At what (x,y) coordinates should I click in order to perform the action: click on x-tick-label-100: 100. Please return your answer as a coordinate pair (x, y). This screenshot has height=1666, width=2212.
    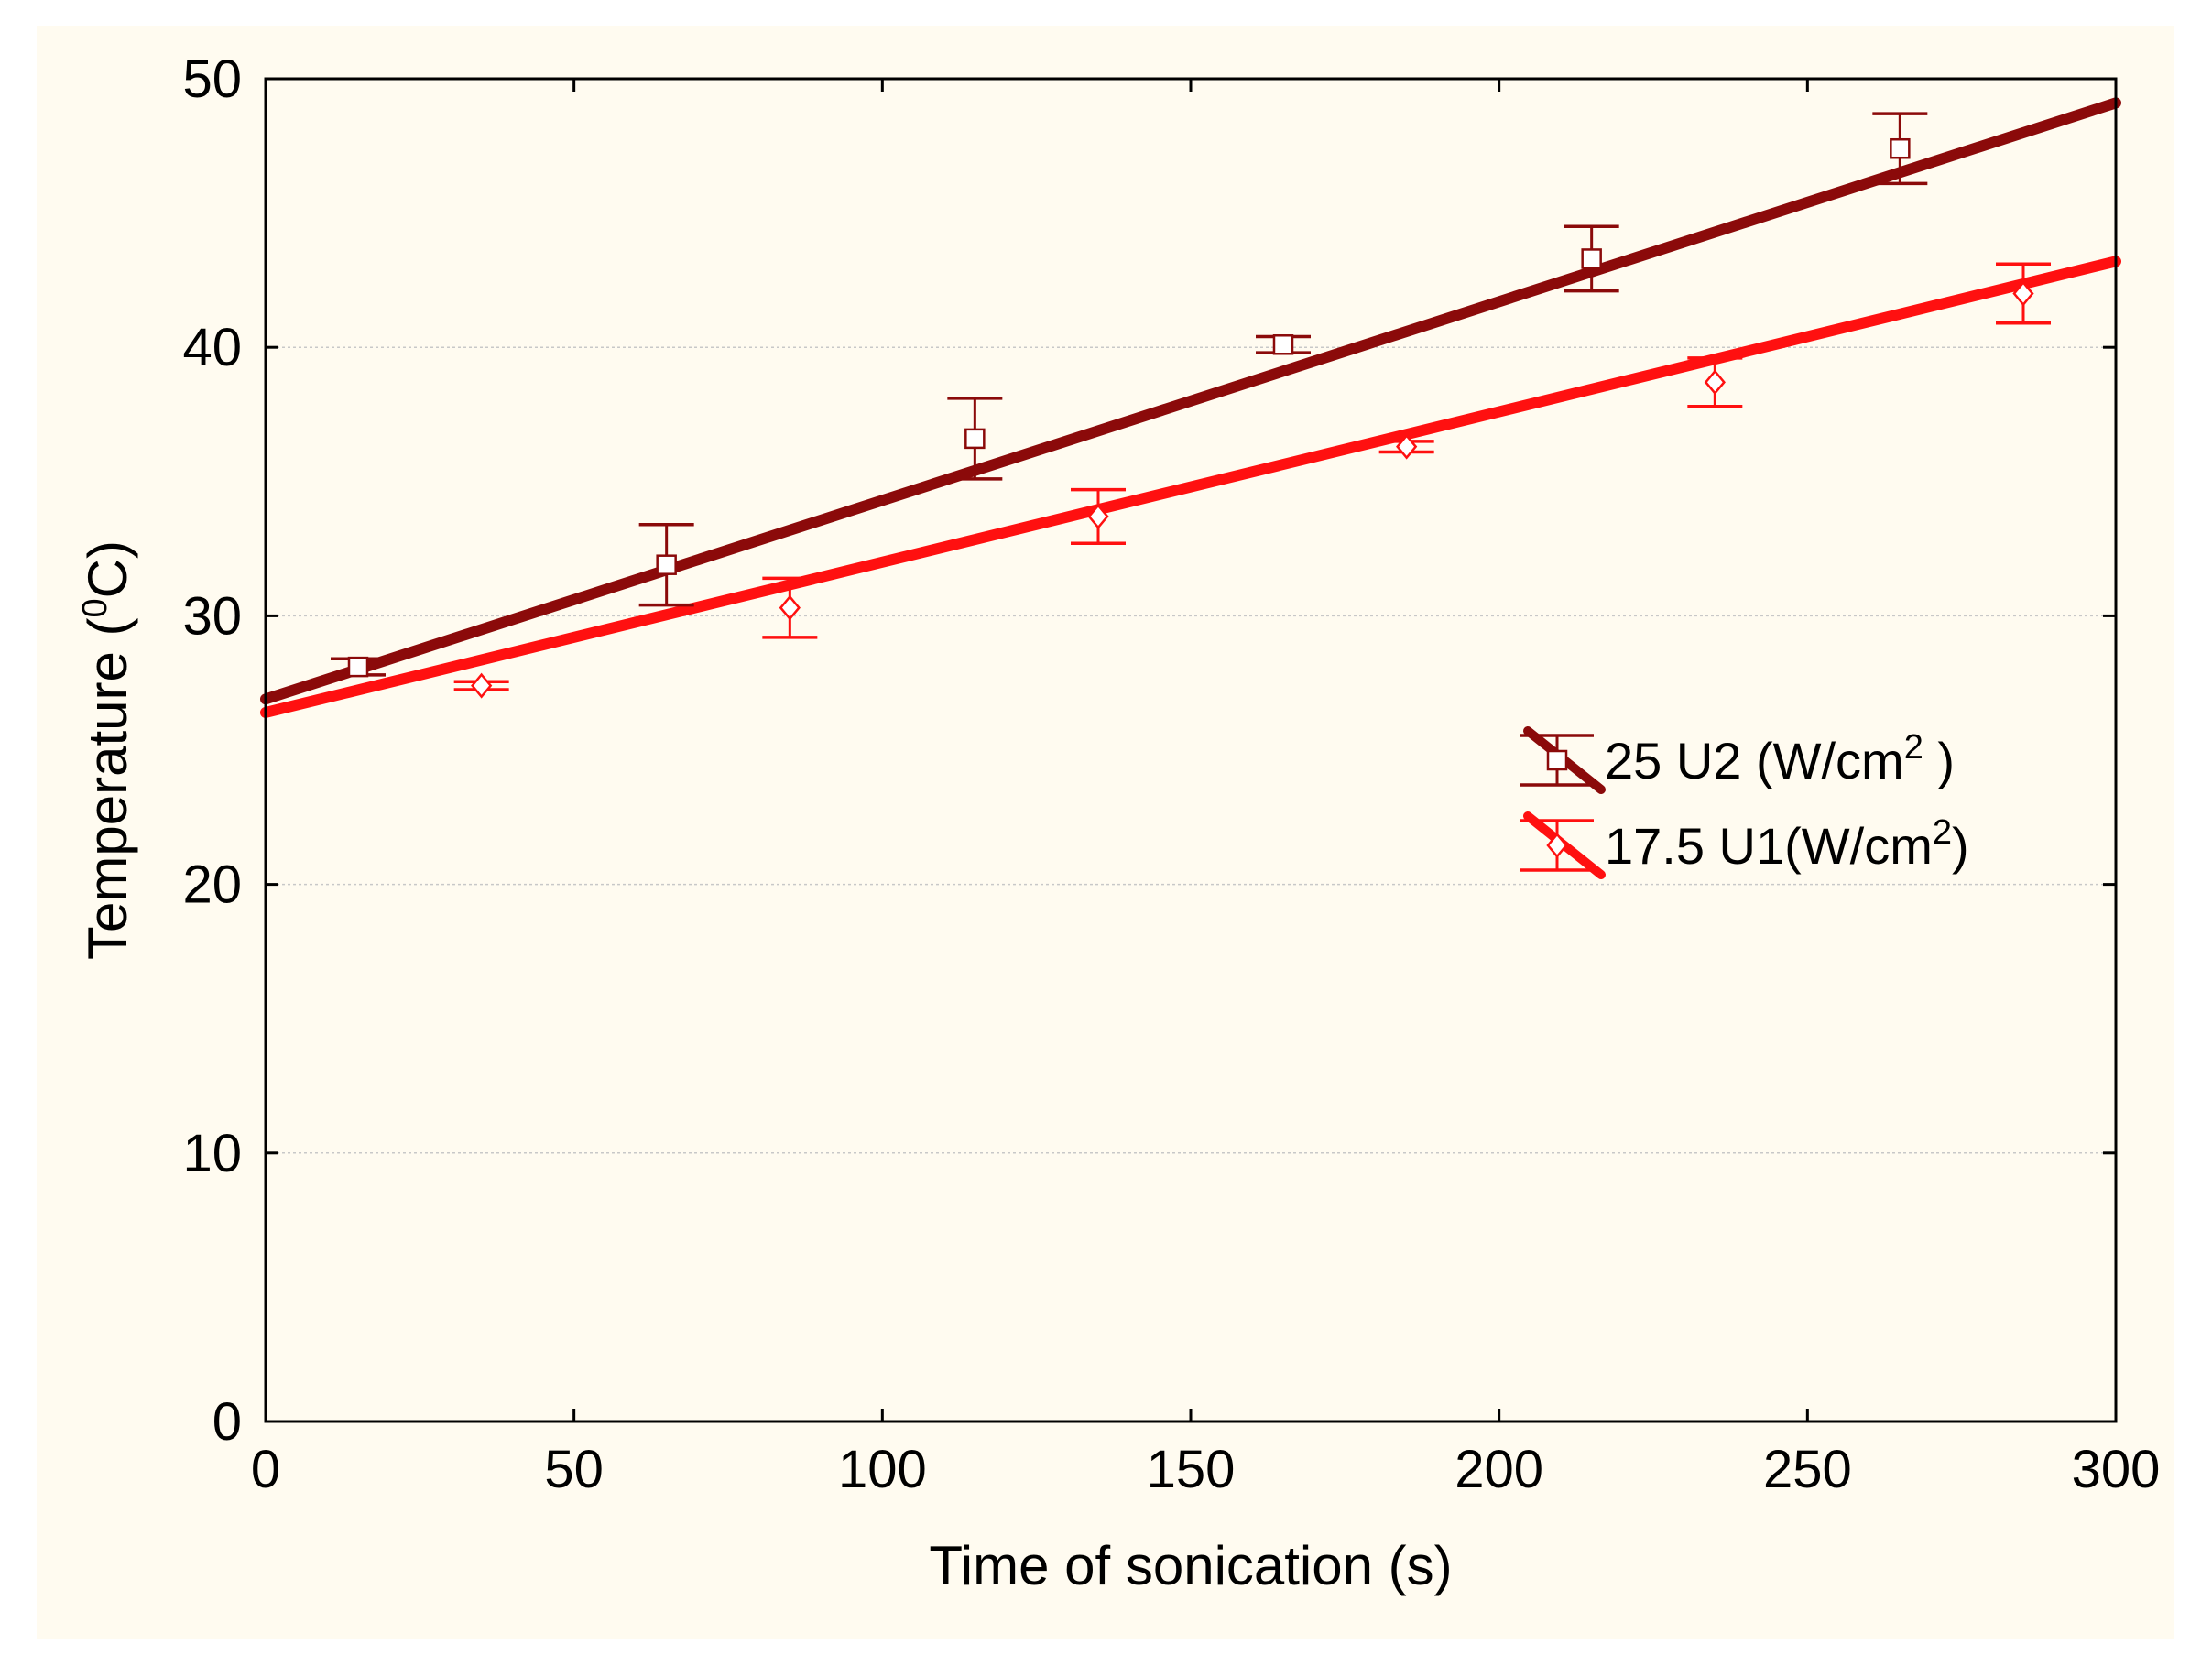
    Looking at the image, I should click on (882, 1469).